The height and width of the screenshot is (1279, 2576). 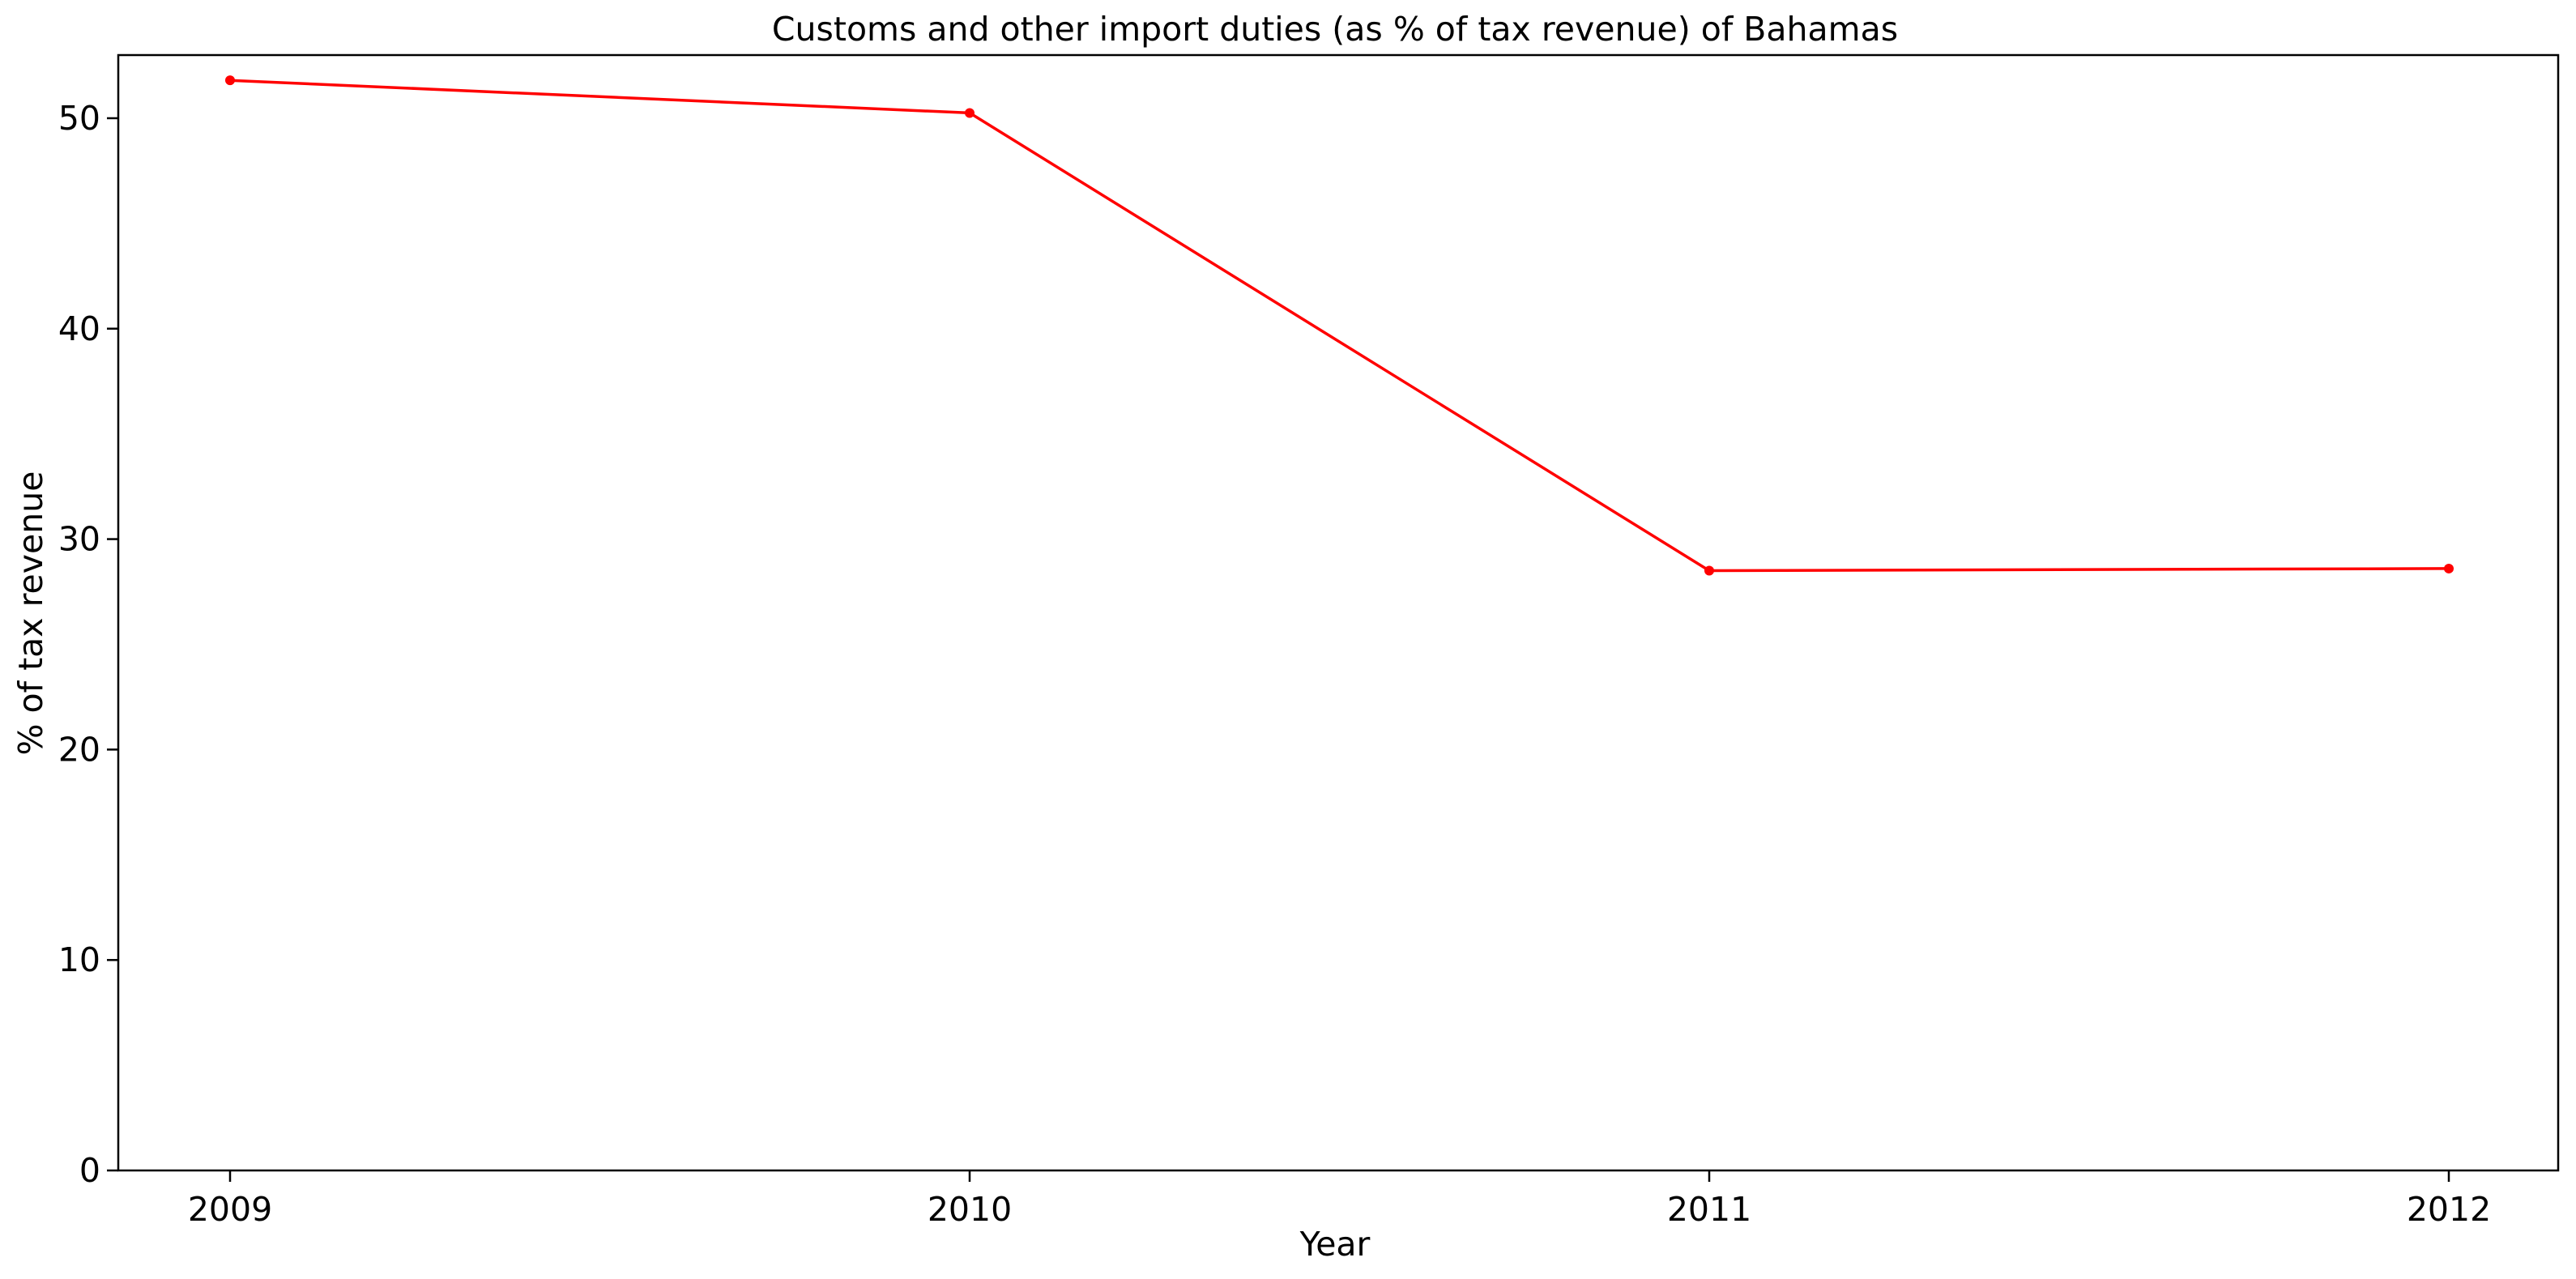 What do you see at coordinates (31, 613) in the screenshot?
I see `y-axis-label: % of tax revenue` at bounding box center [31, 613].